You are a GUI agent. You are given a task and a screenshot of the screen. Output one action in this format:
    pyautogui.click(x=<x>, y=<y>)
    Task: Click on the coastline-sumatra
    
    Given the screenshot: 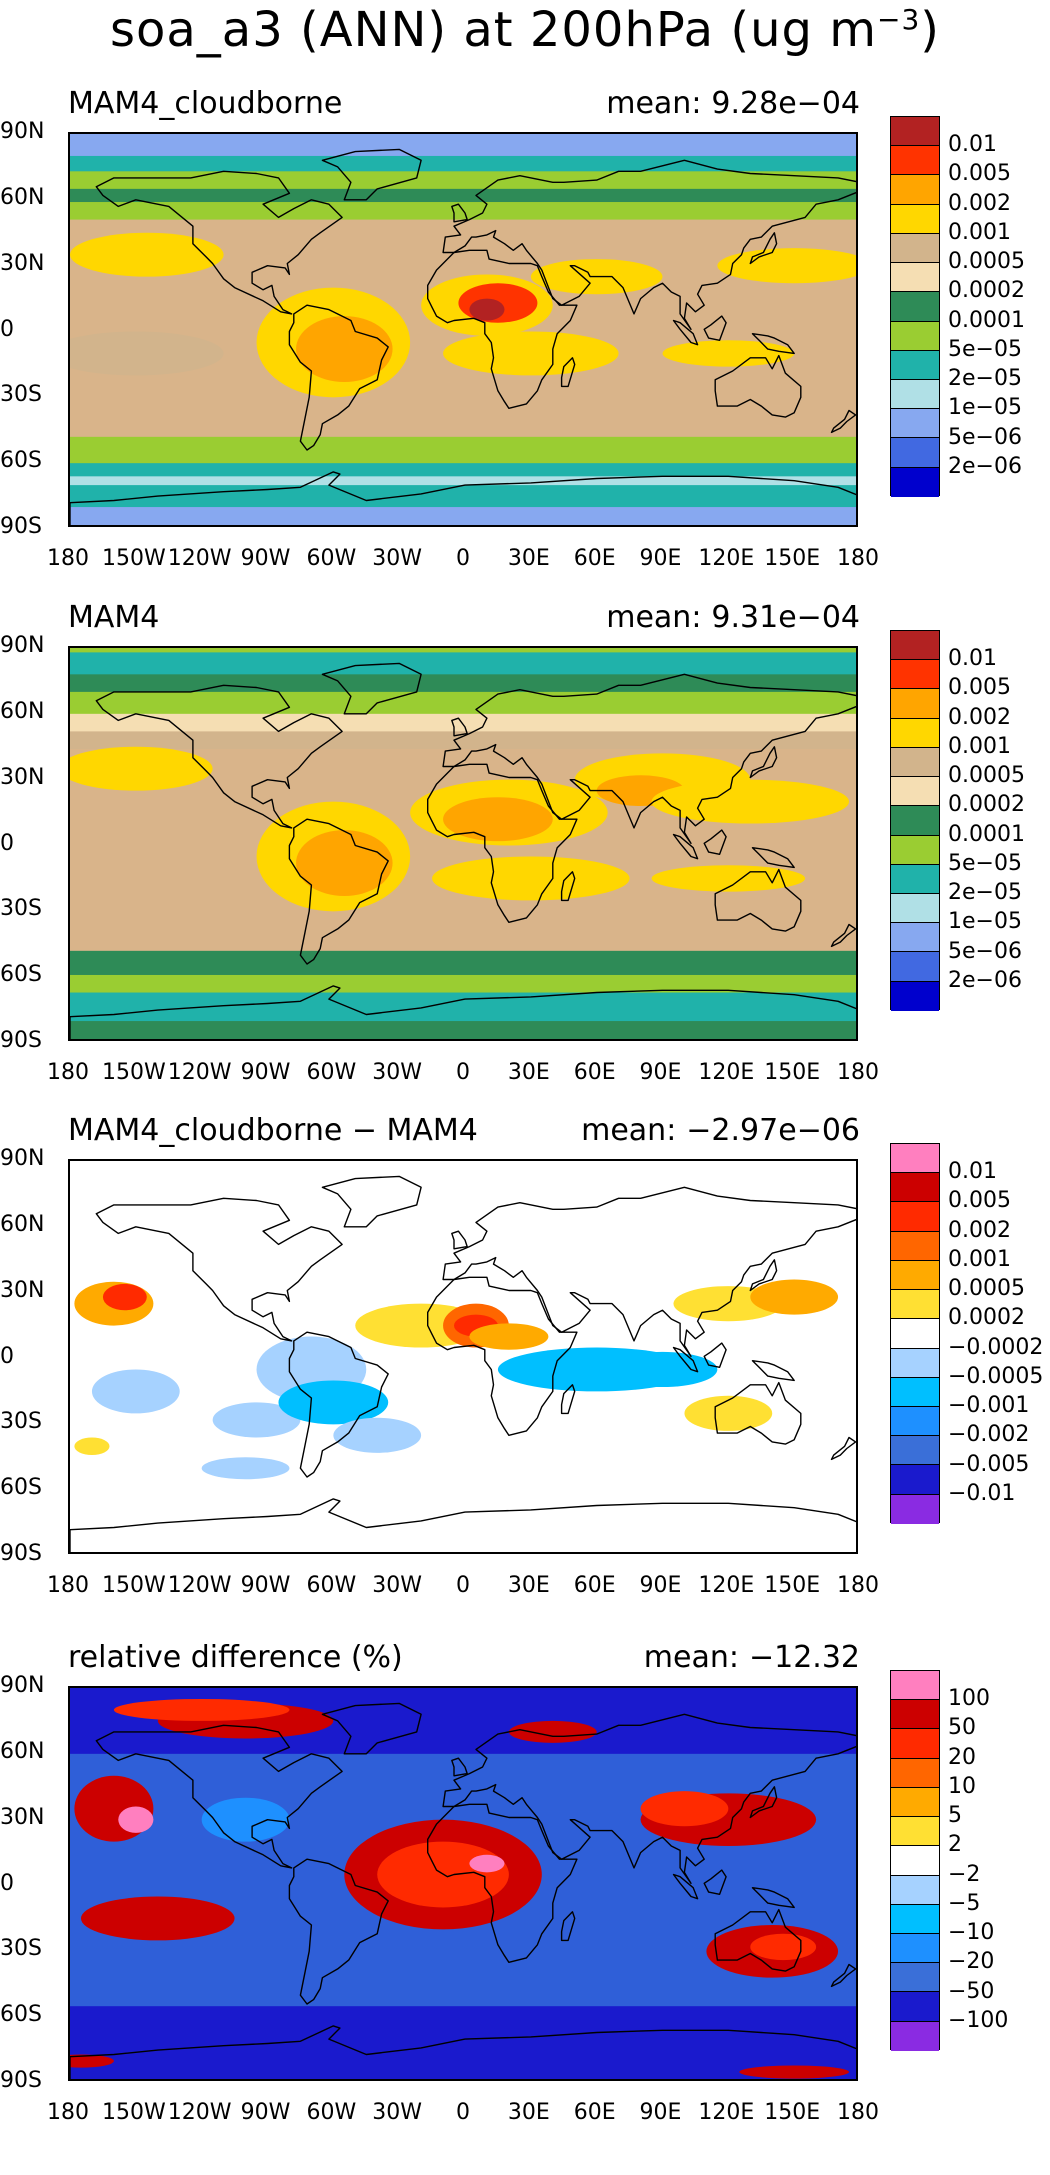 What is the action you would take?
    pyautogui.click(x=685, y=332)
    